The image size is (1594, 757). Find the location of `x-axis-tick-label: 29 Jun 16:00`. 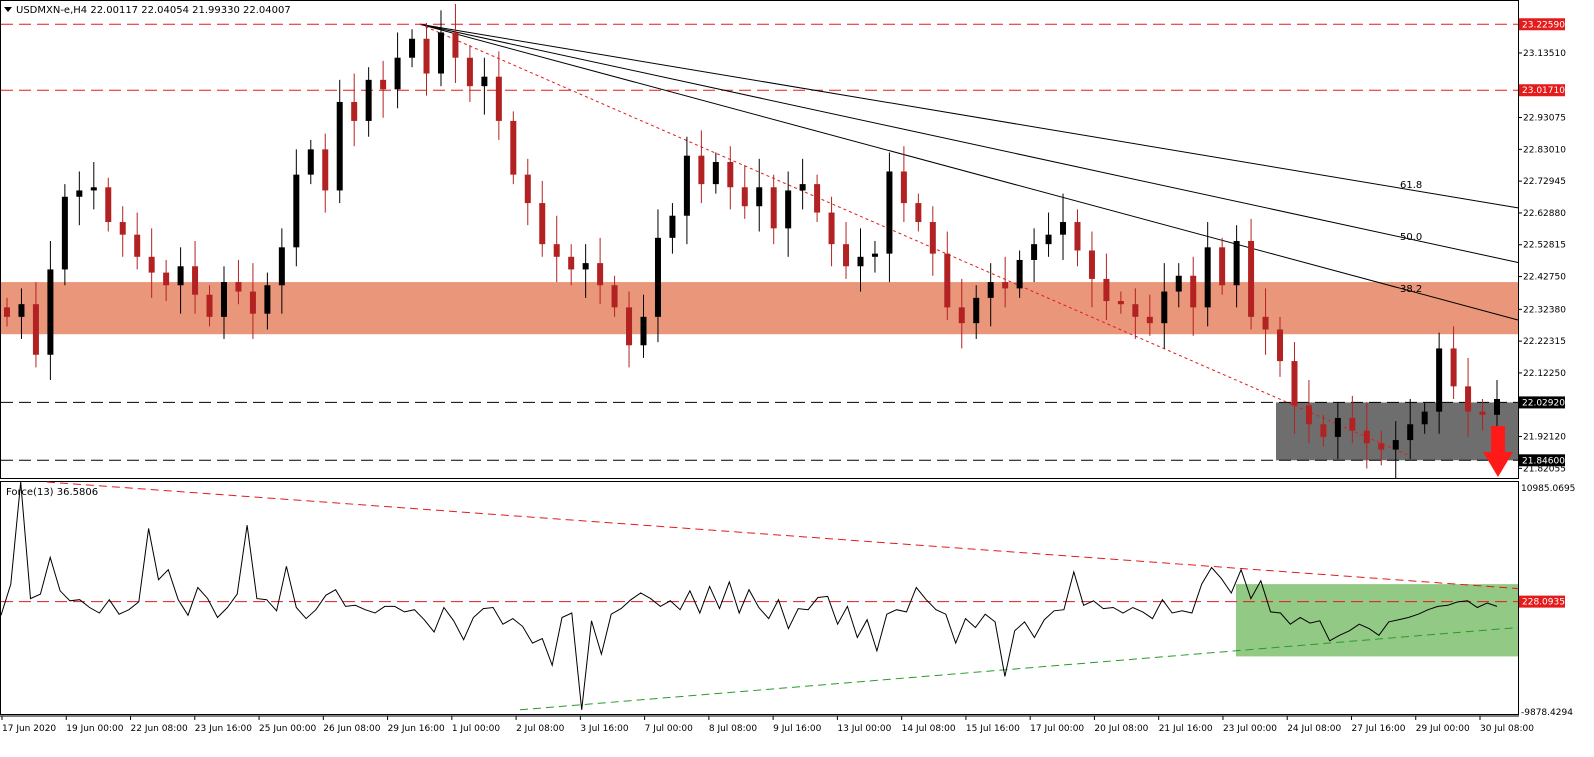

x-axis-tick-label: 29 Jun 16:00 is located at coordinates (416, 729).